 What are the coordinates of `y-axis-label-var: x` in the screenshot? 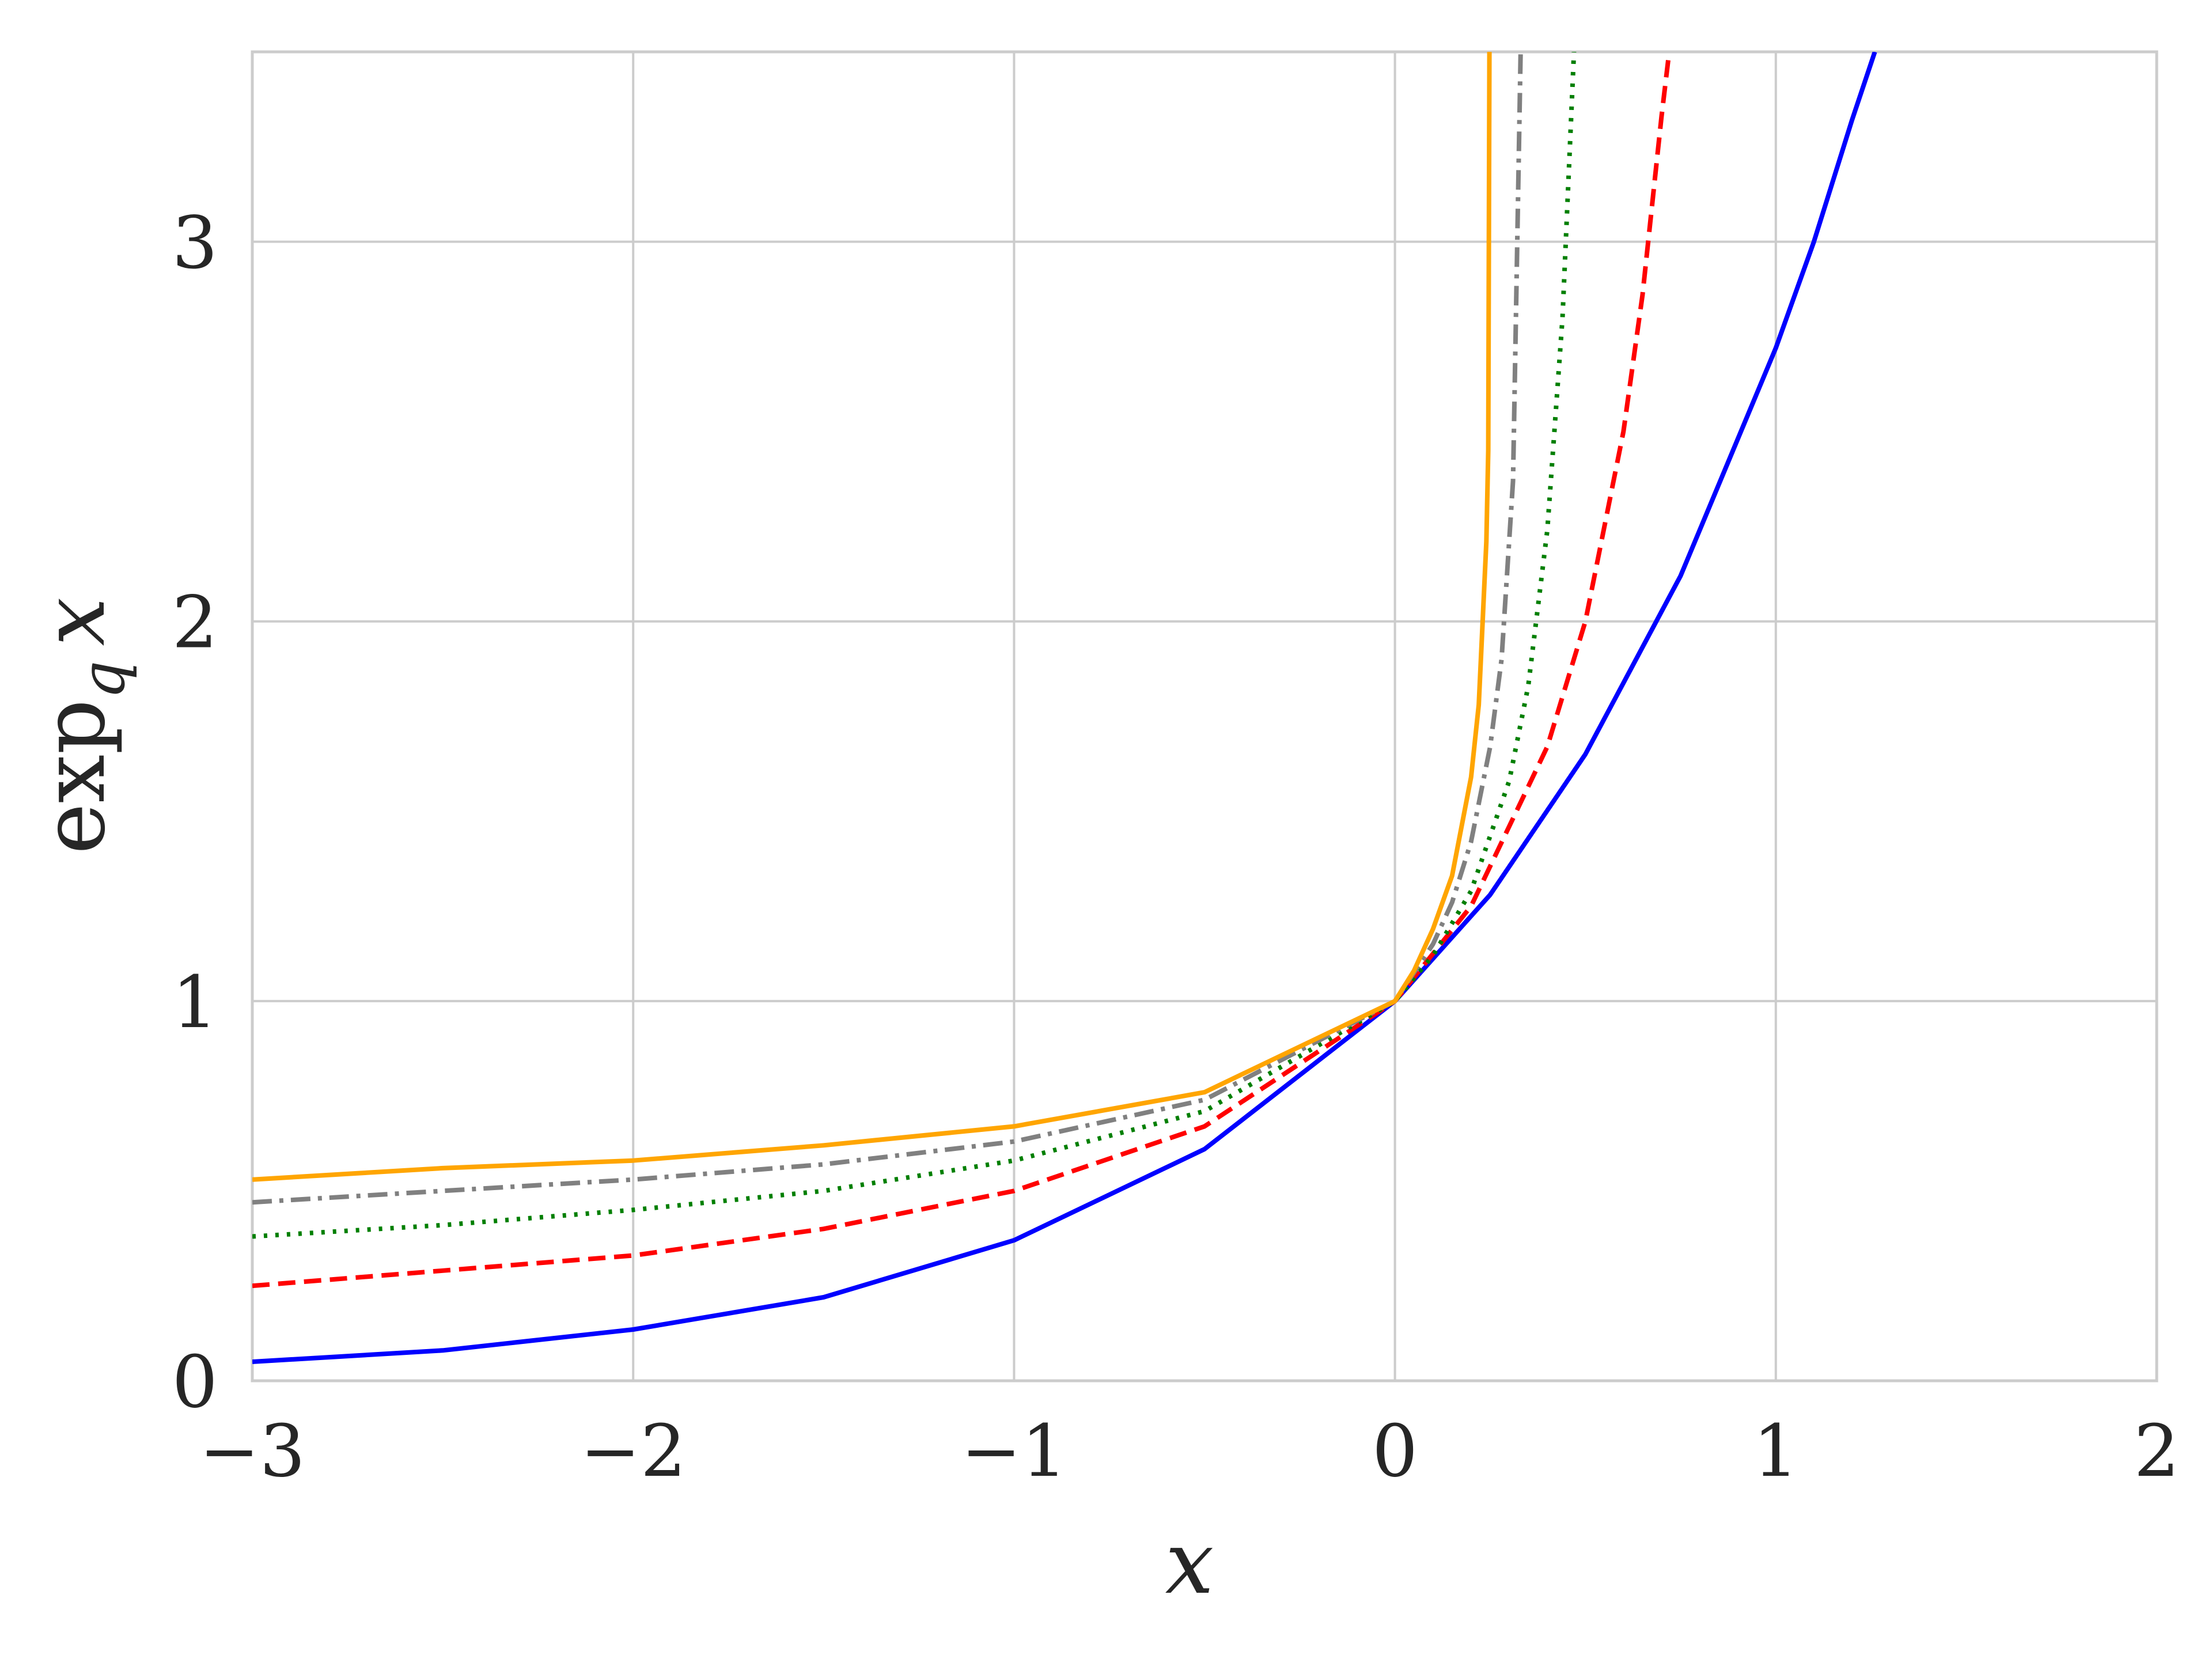 It's located at (74, 621).